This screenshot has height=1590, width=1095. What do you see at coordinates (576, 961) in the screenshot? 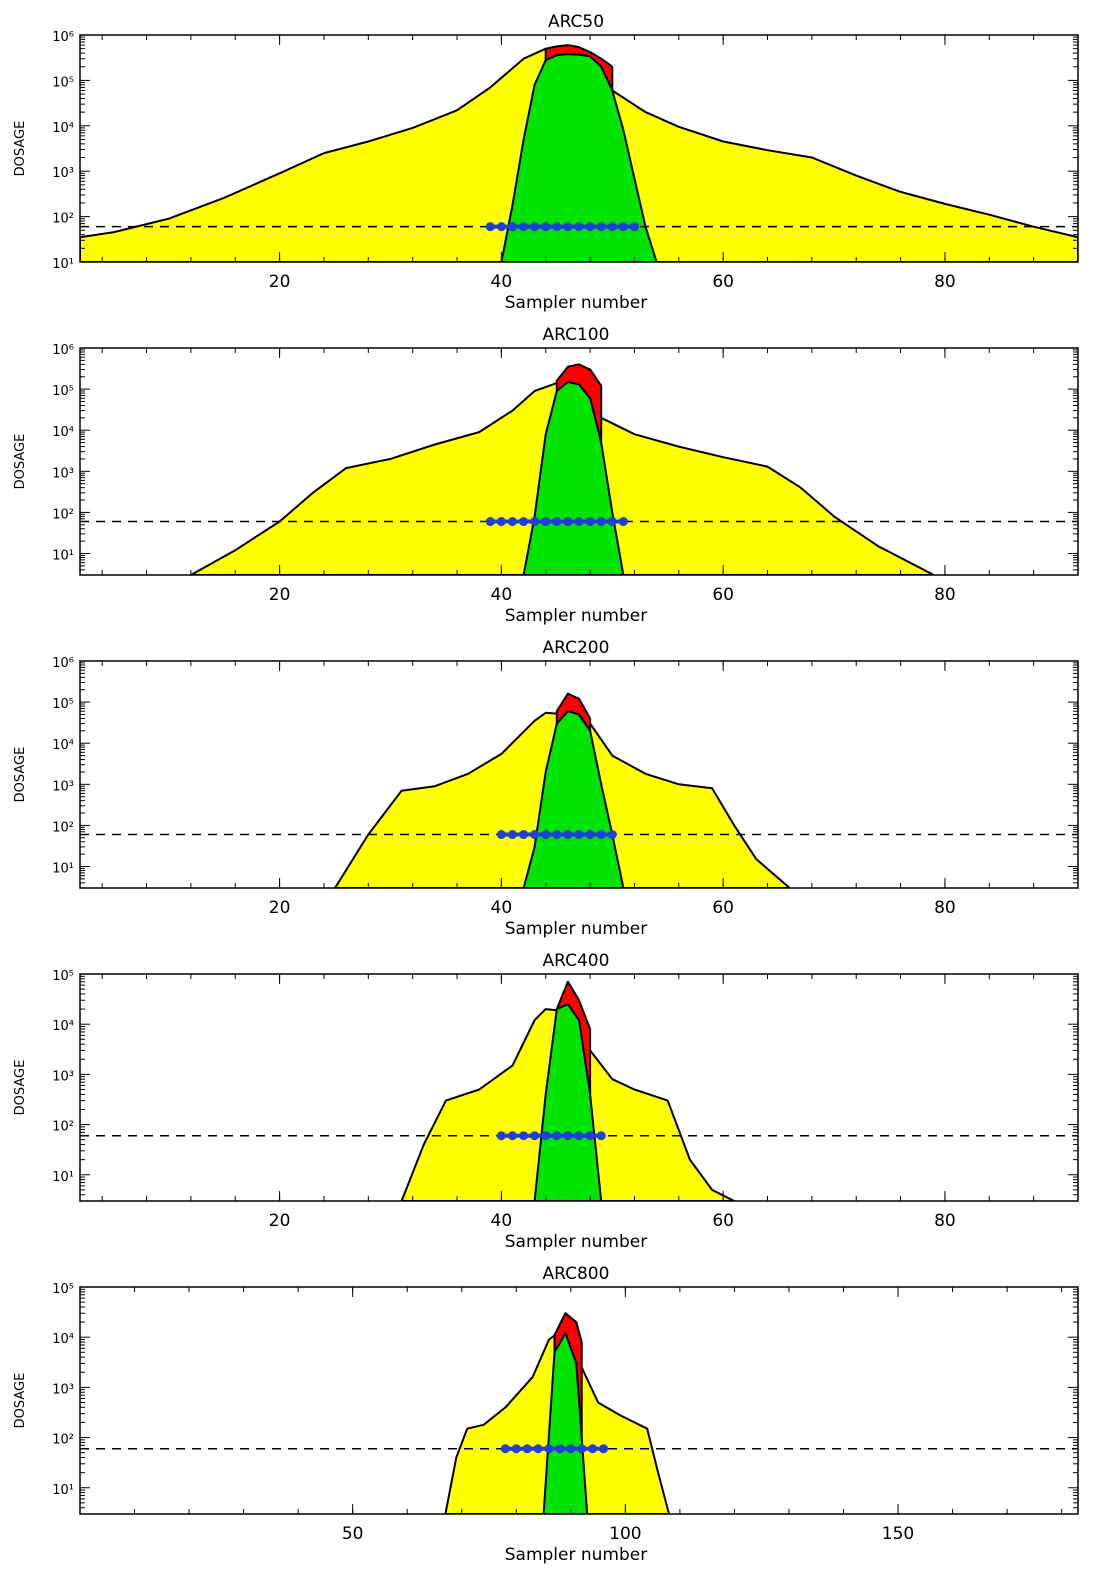
I see `chart-title: ARC400` at bounding box center [576, 961].